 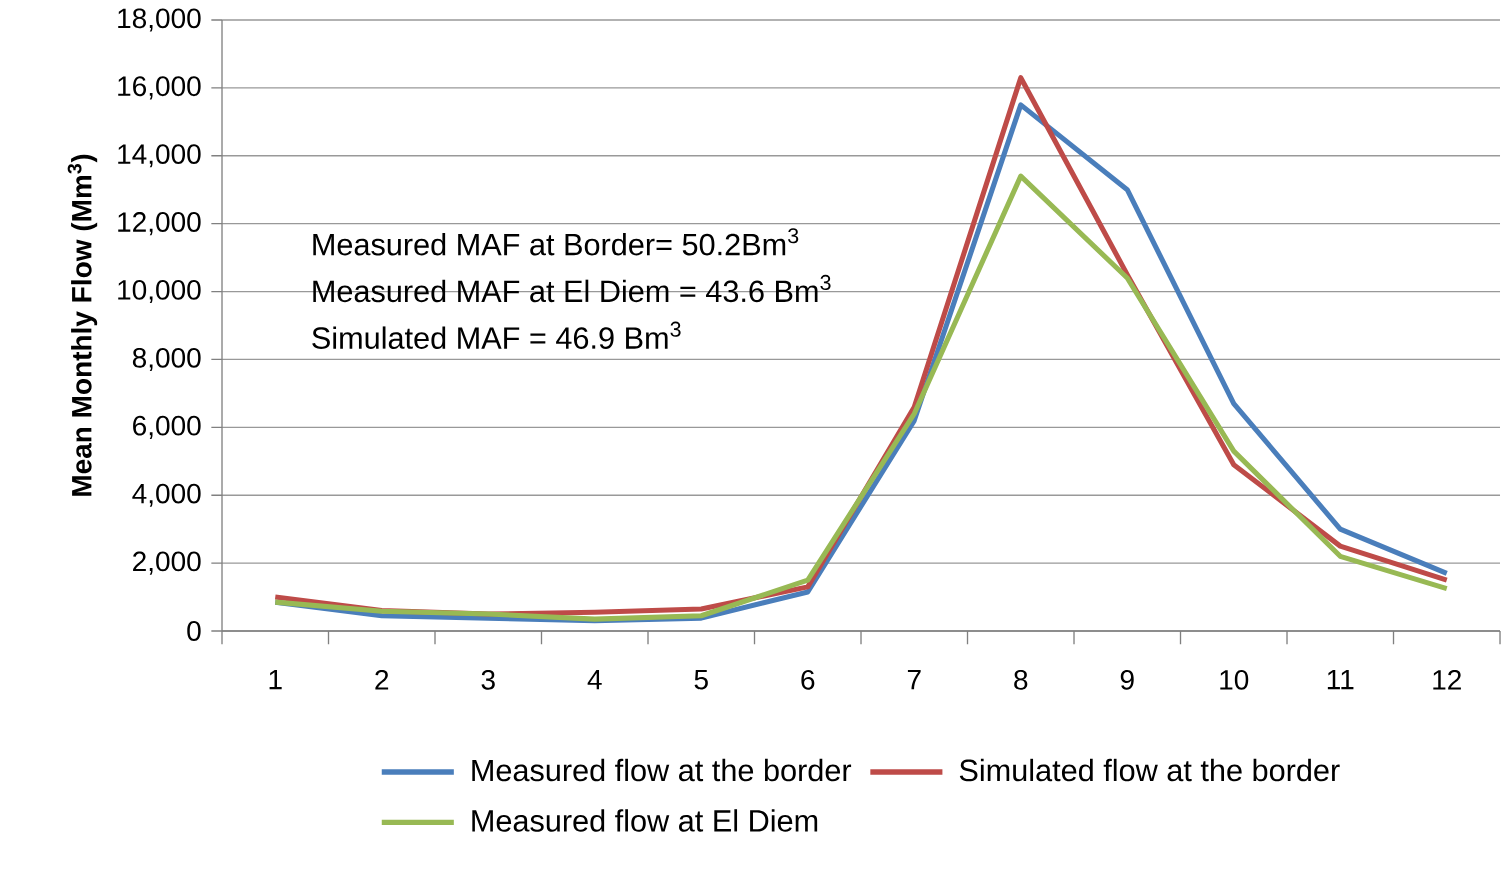 I want to click on x-tick-label: 1, so click(x=275, y=679).